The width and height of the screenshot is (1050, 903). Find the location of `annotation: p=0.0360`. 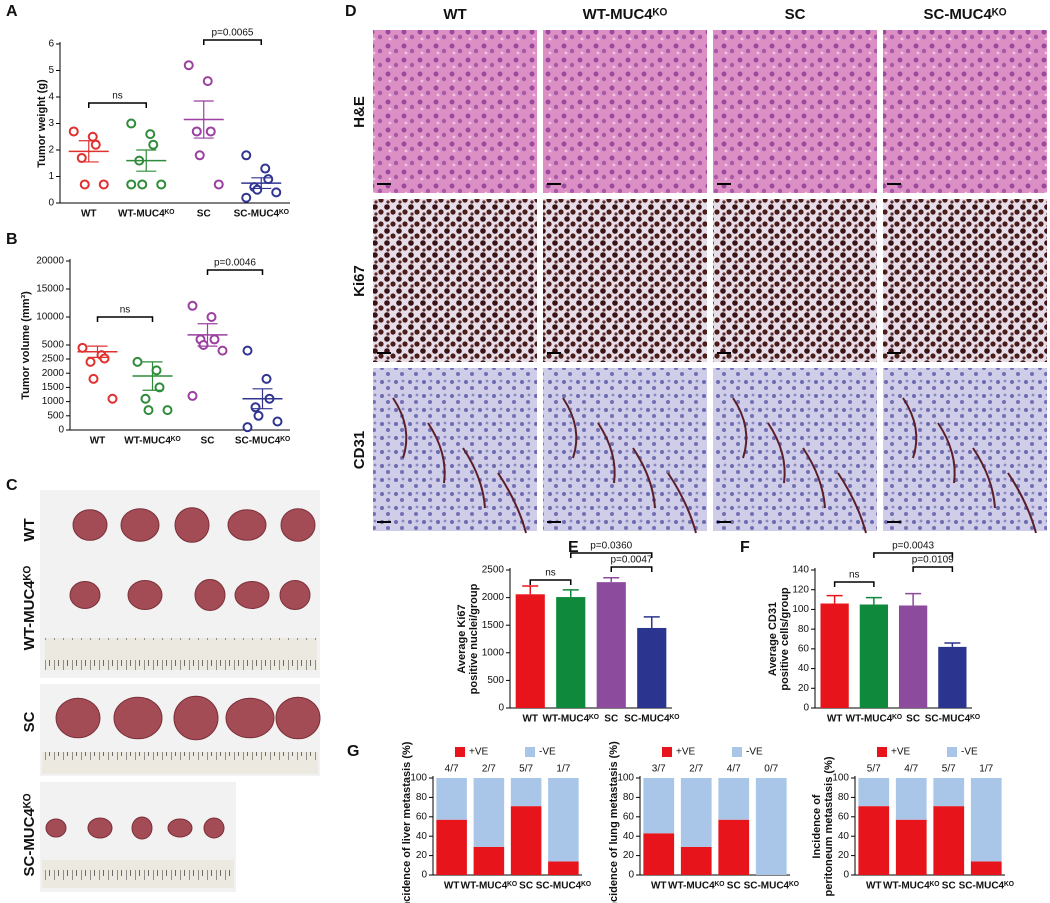

annotation: p=0.0360 is located at coordinates (611, 546).